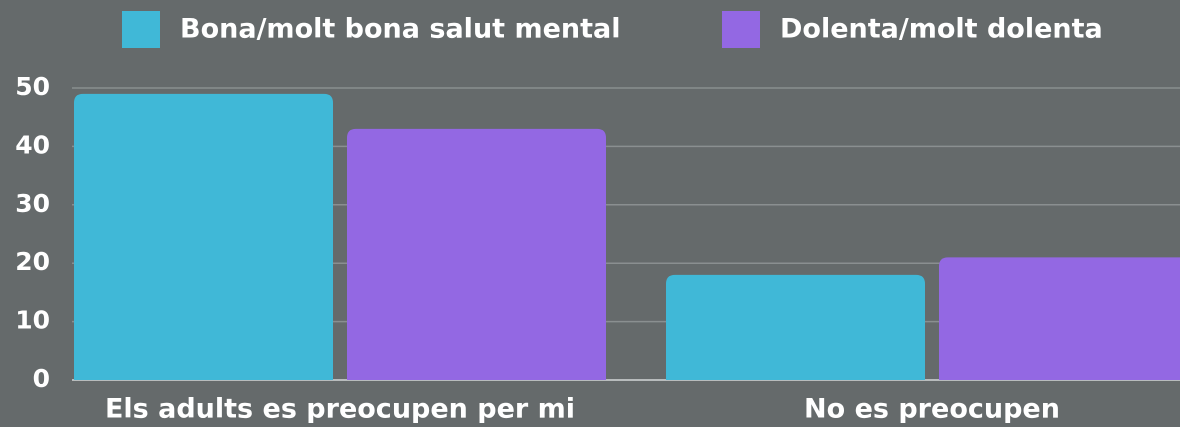 This screenshot has width=1180, height=427. I want to click on legend-label: Dolenta/molt dolenta, so click(941, 29).